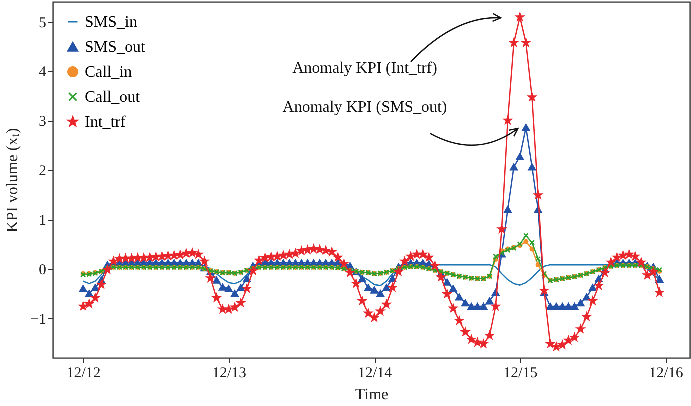 The height and width of the screenshot is (406, 691). Describe the element at coordinates (521, 374) in the screenshot. I see `x-tick-label: 12/15` at that location.